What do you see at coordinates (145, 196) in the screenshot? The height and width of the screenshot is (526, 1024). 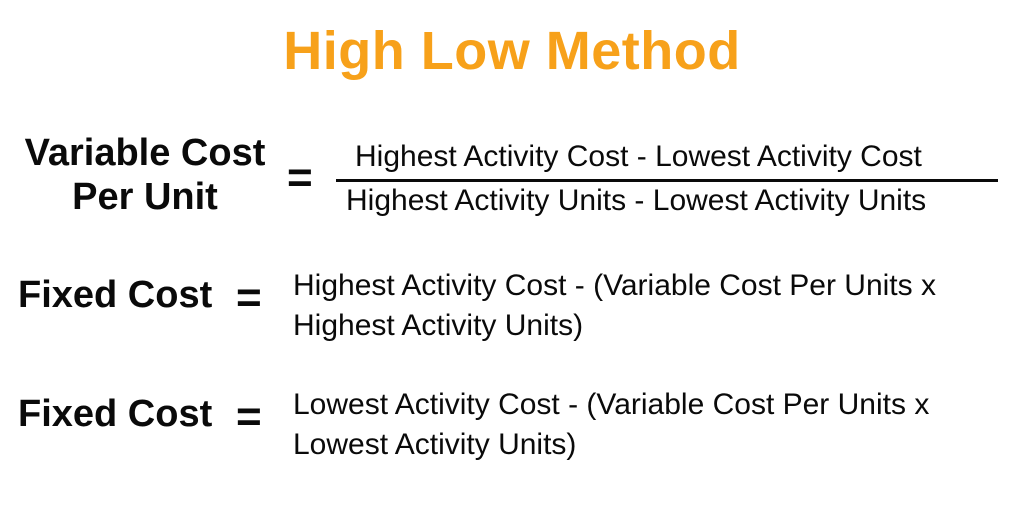 I see `variable-cost-label-line2: Per Unit` at bounding box center [145, 196].